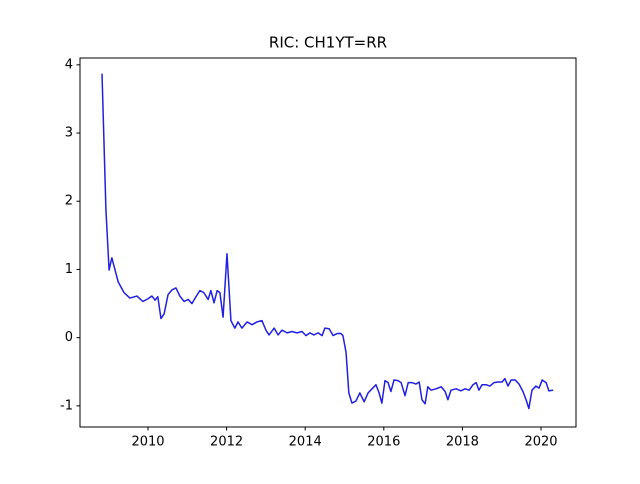  What do you see at coordinates (540, 442) in the screenshot?
I see `x-tick-label: 2020` at bounding box center [540, 442].